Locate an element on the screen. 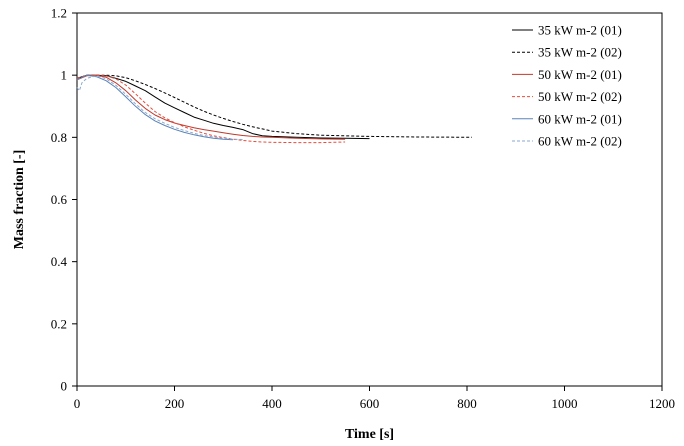 This screenshot has height=446, width=684. legend-label-5: 60 kW m-2 (01) is located at coordinates (580, 118).